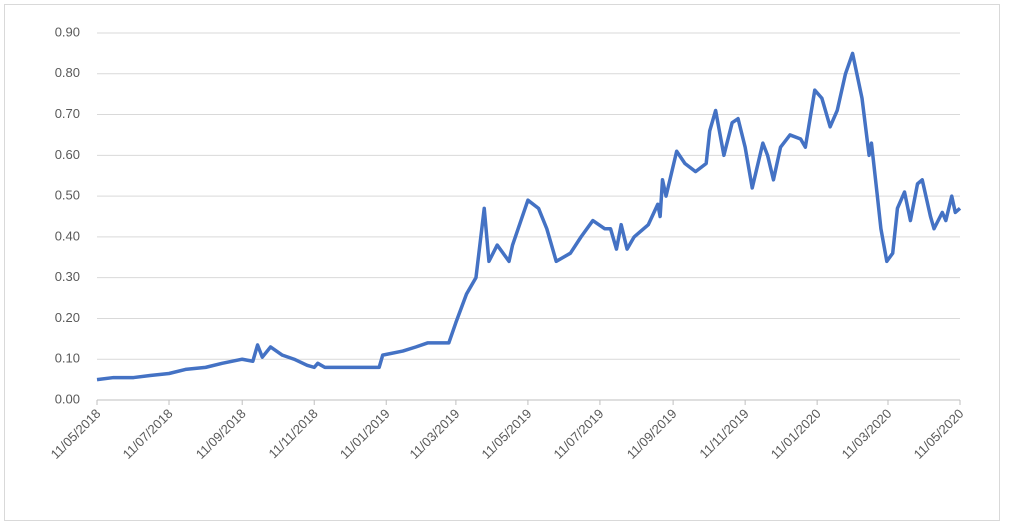 Image resolution: width=1024 pixels, height=530 pixels. I want to click on y-tick-label: 0.70, so click(67, 113).